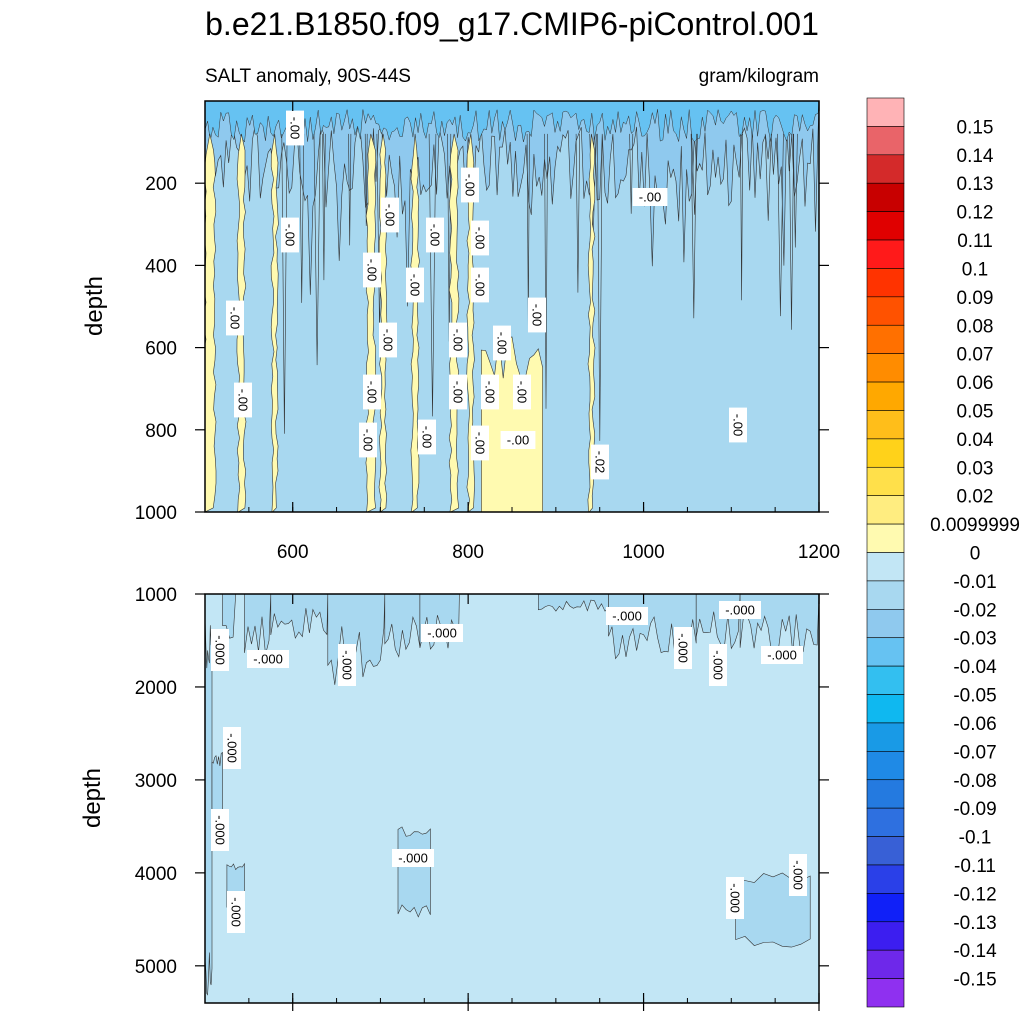 The height and width of the screenshot is (1024, 1024). I want to click on lower-ytick-label: 5000, so click(156, 967).